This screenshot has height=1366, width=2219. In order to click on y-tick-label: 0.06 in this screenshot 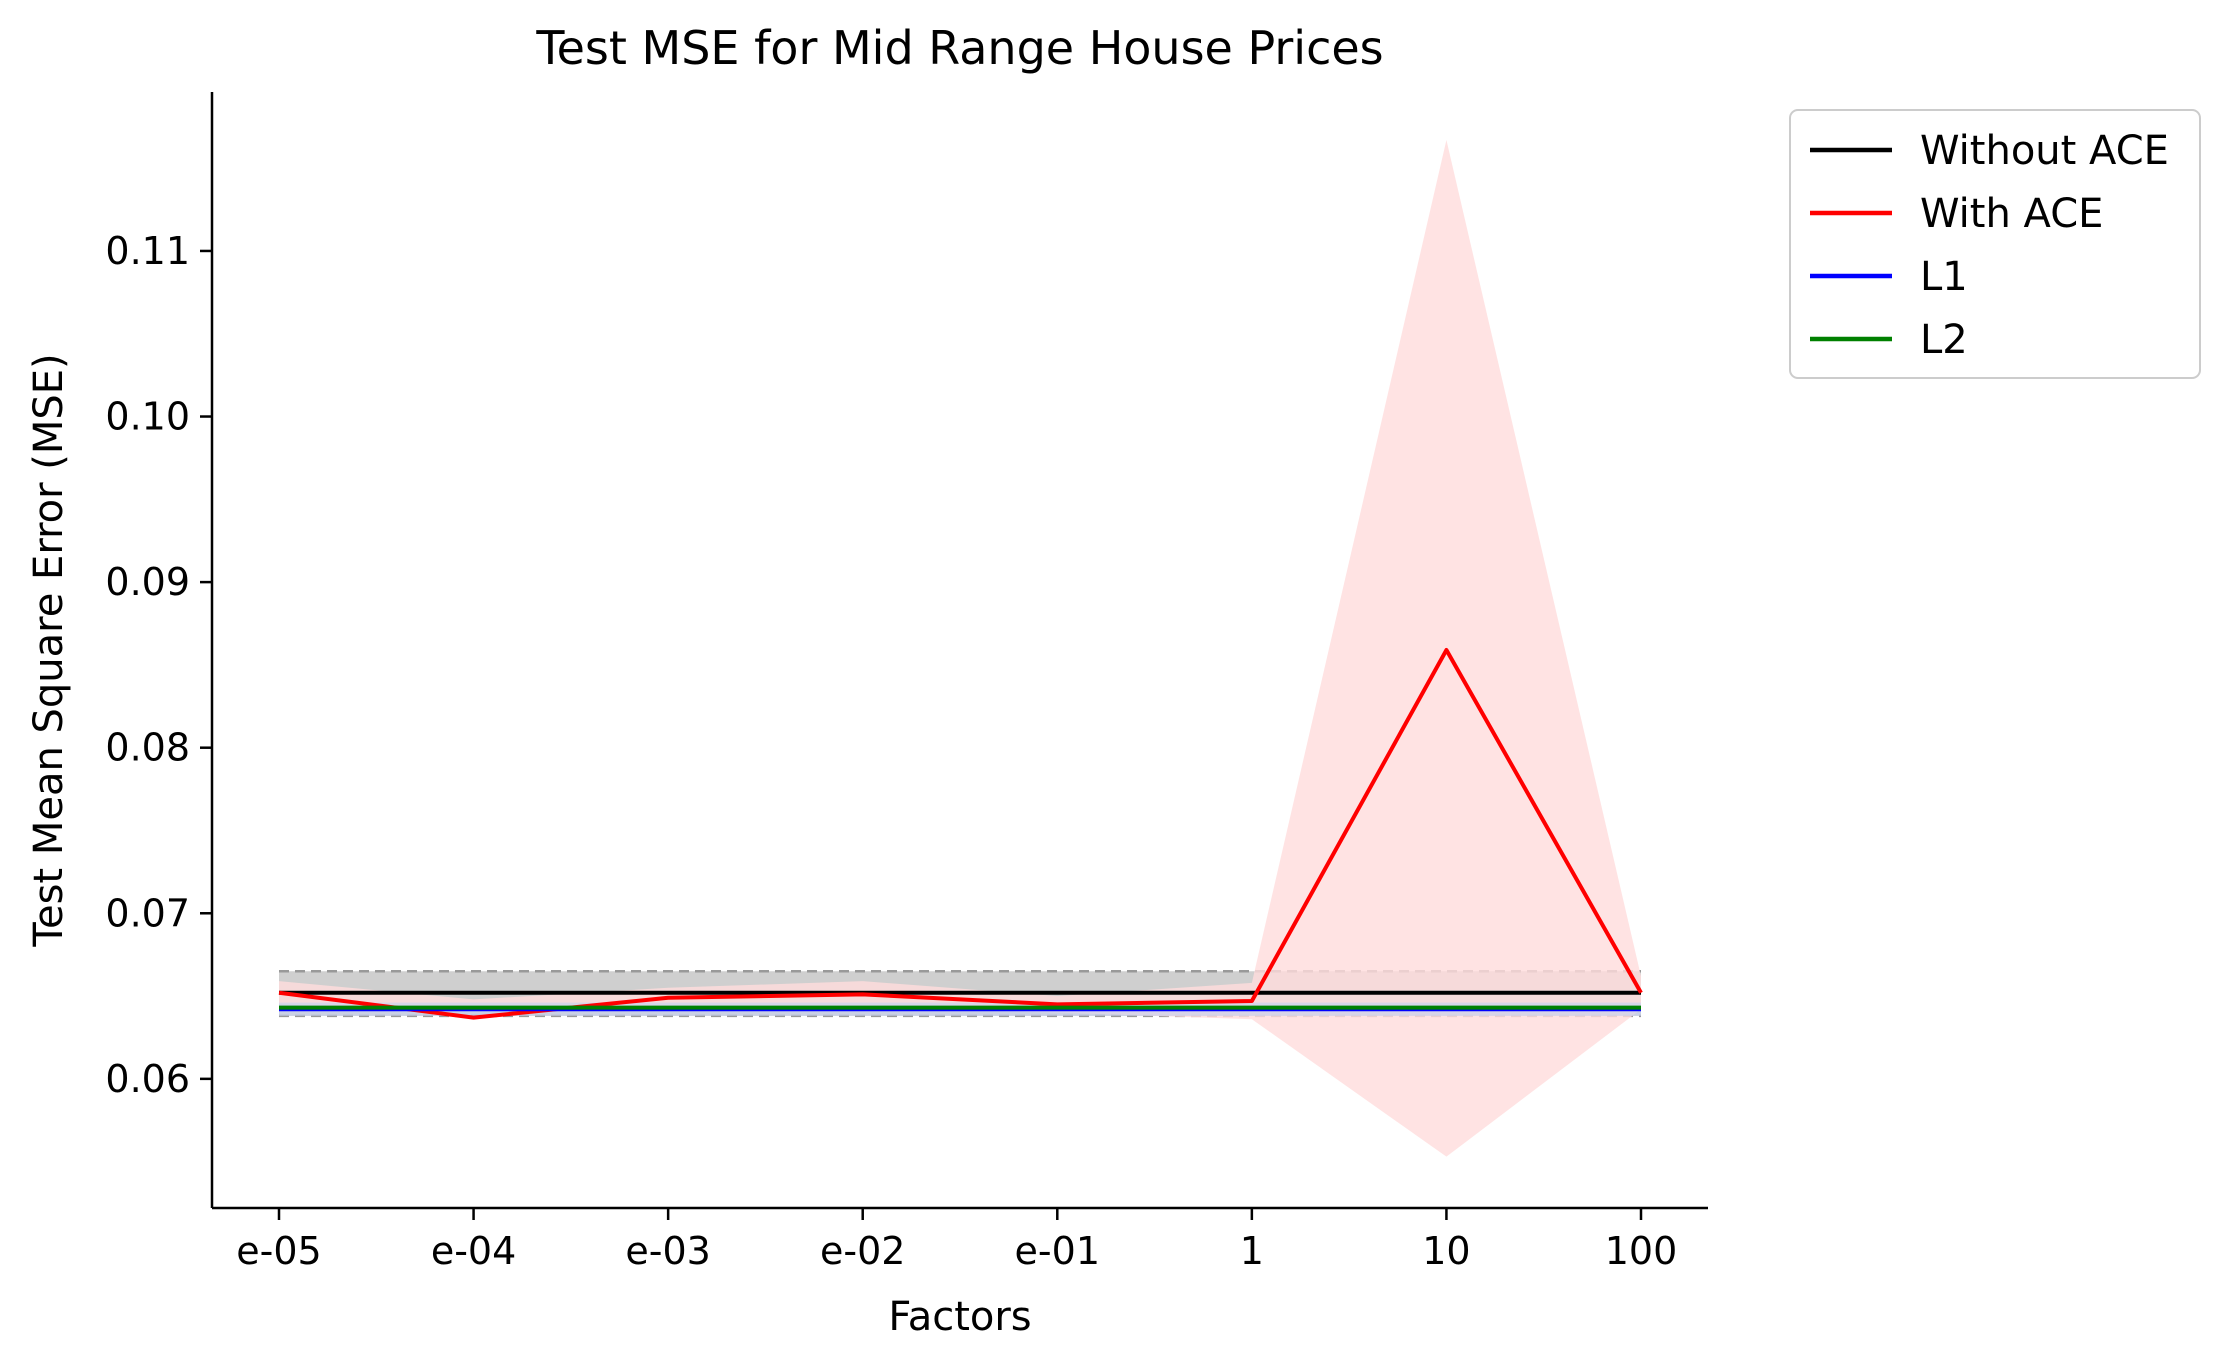, I will do `click(147, 1079)`.